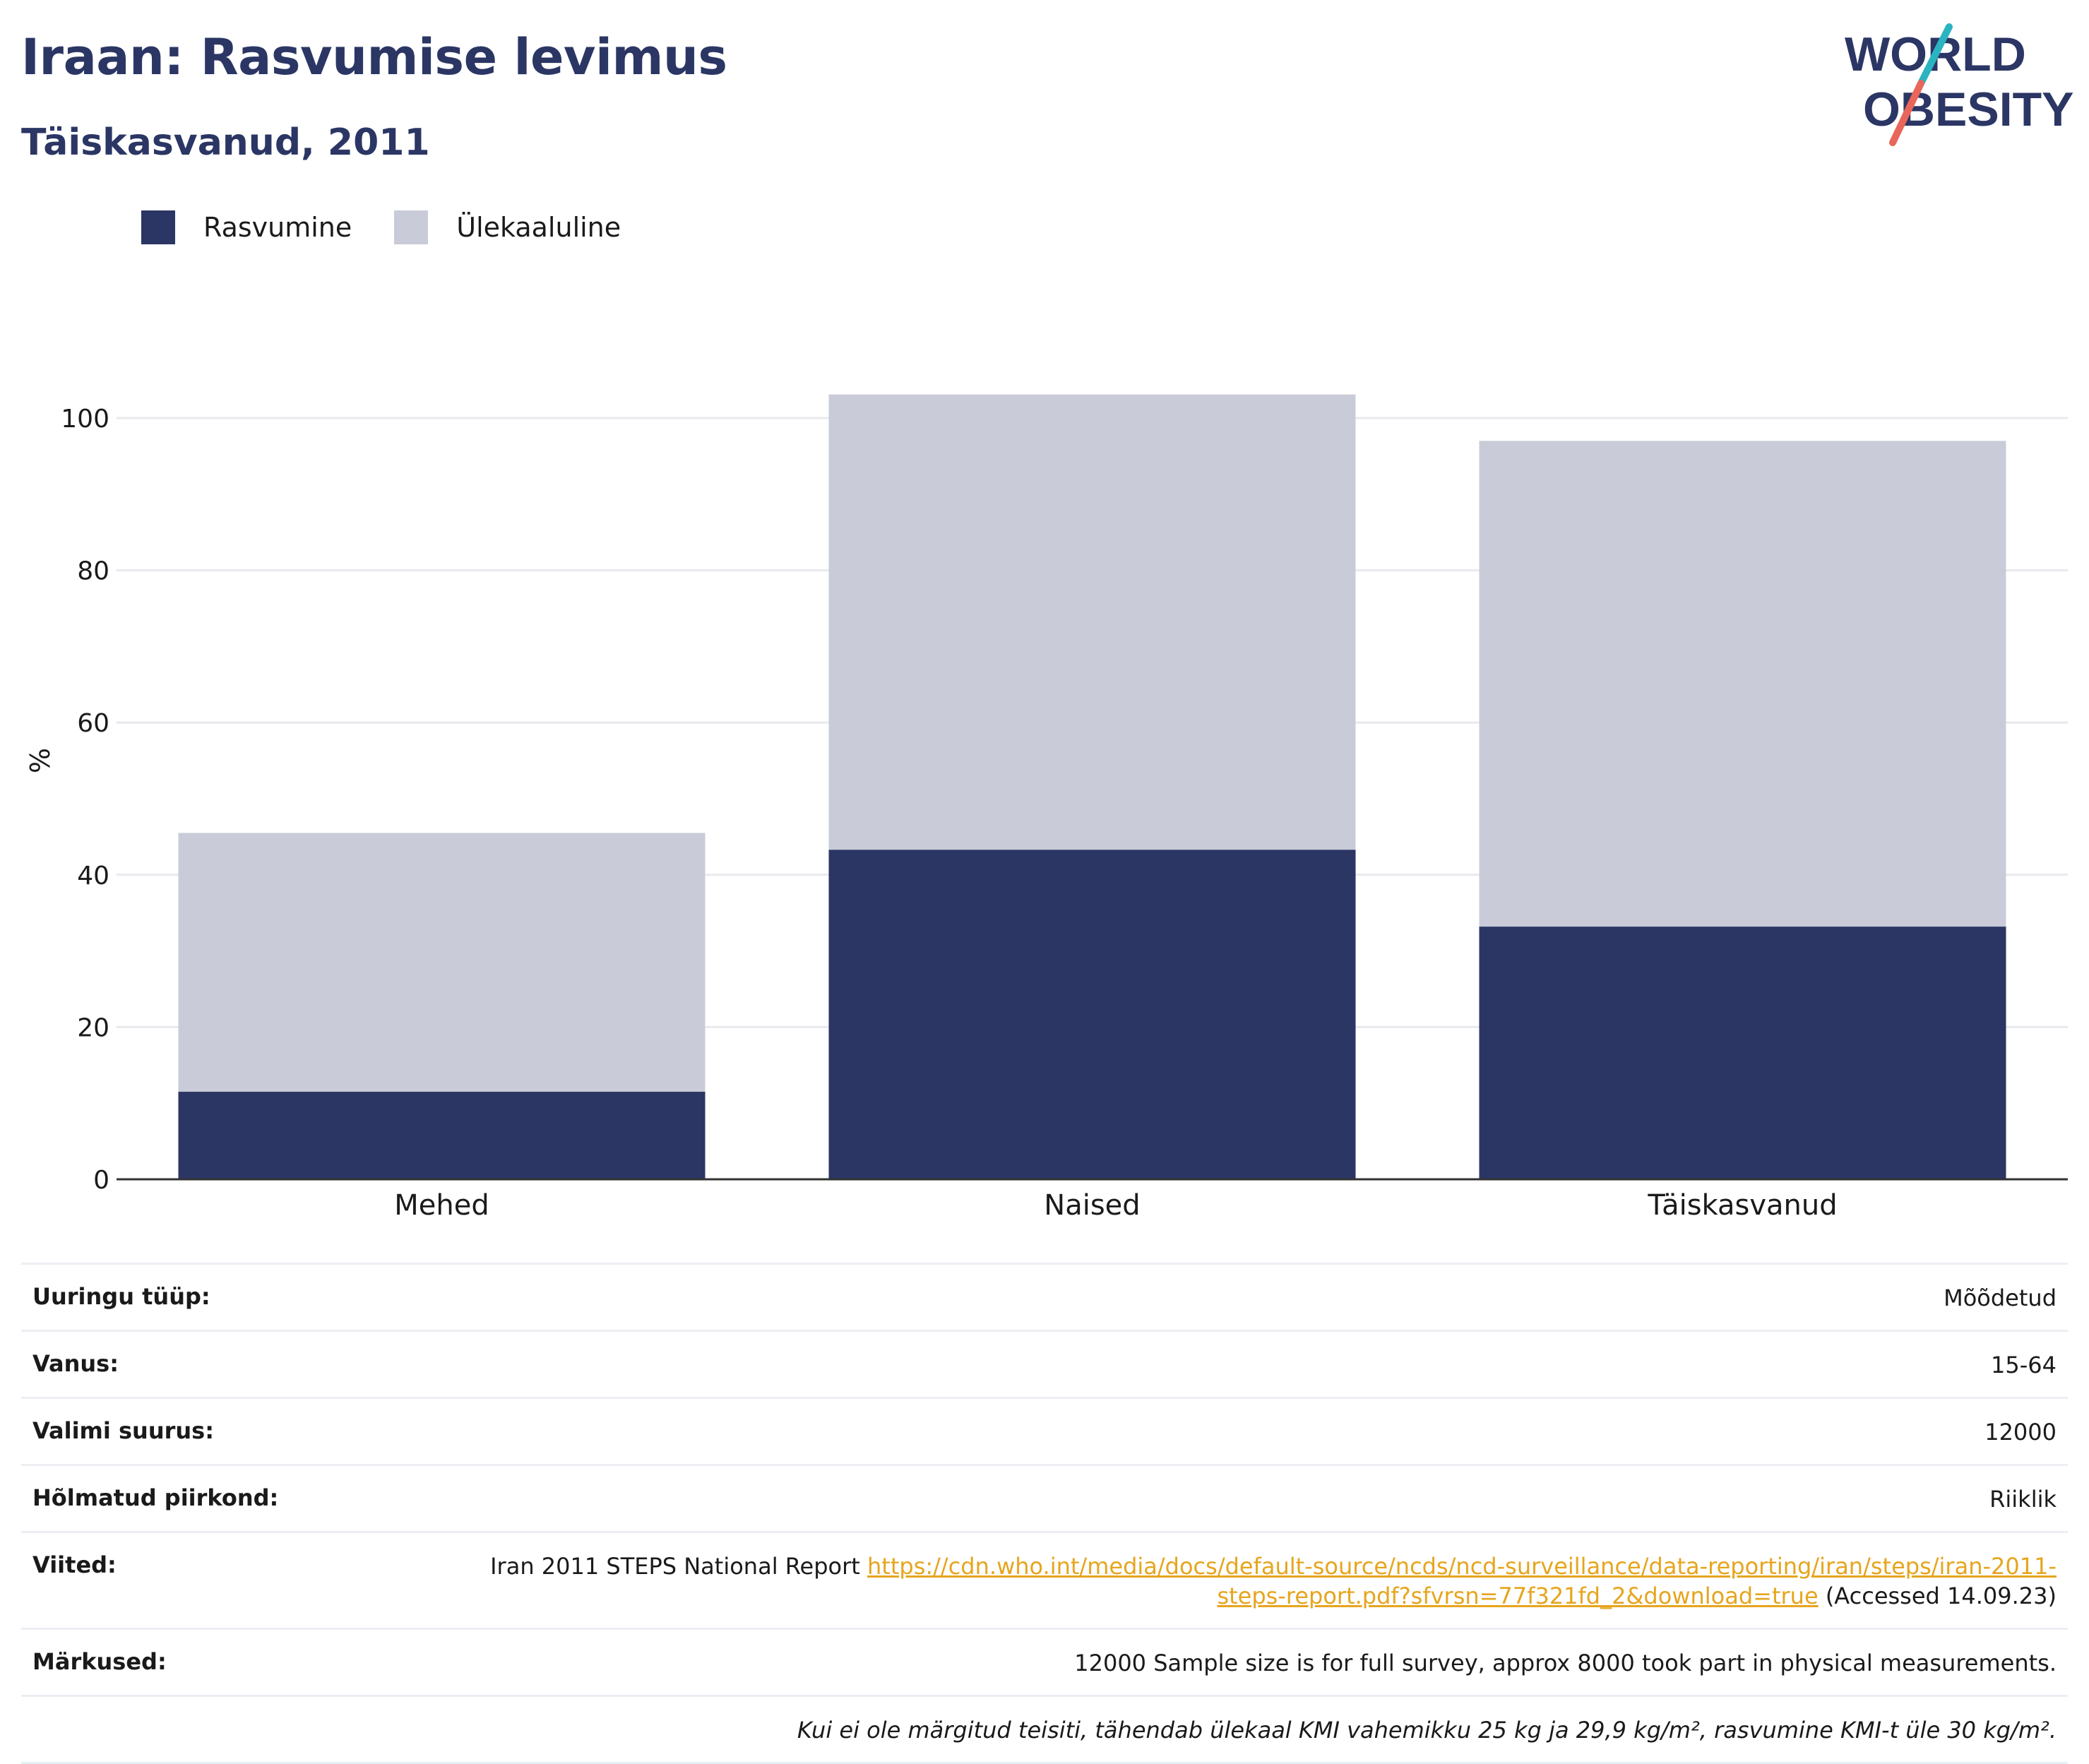  What do you see at coordinates (1044, 1497) in the screenshot?
I see `meta-row-area-covered: Hõlmatud piirkond: Riiklik` at bounding box center [1044, 1497].